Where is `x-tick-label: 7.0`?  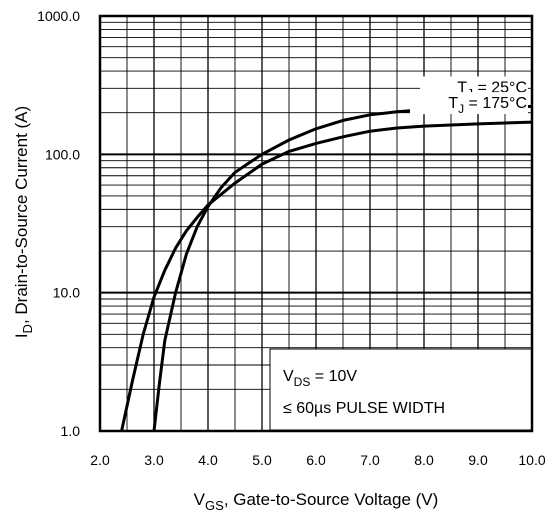 x-tick-label: 7.0 is located at coordinates (370, 460).